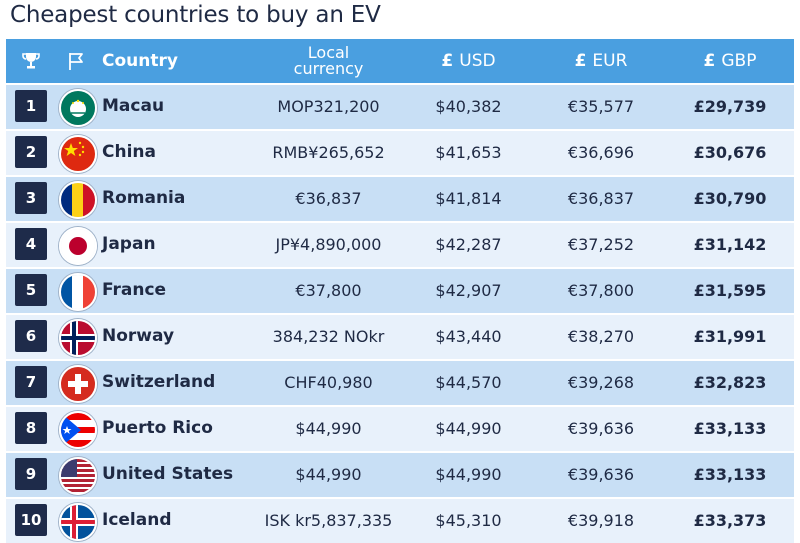 This screenshot has height=543, width=800. Describe the element at coordinates (328, 52) in the screenshot. I see `header-local-line1: Local` at that location.